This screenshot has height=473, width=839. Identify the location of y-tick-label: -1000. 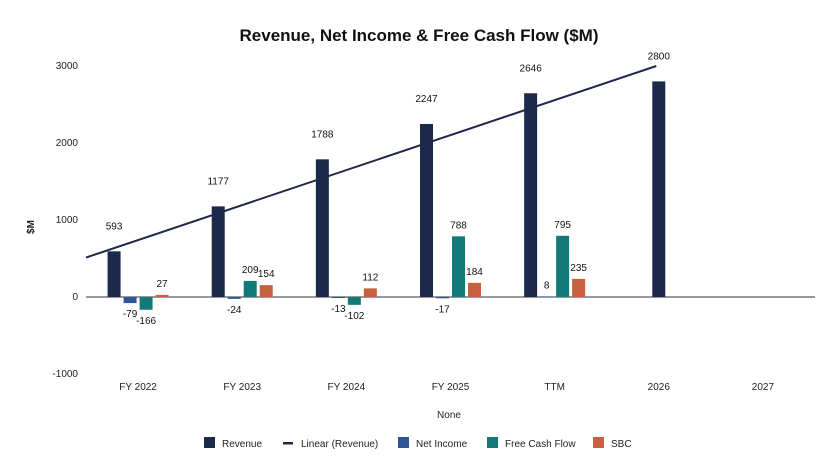
(65, 374).